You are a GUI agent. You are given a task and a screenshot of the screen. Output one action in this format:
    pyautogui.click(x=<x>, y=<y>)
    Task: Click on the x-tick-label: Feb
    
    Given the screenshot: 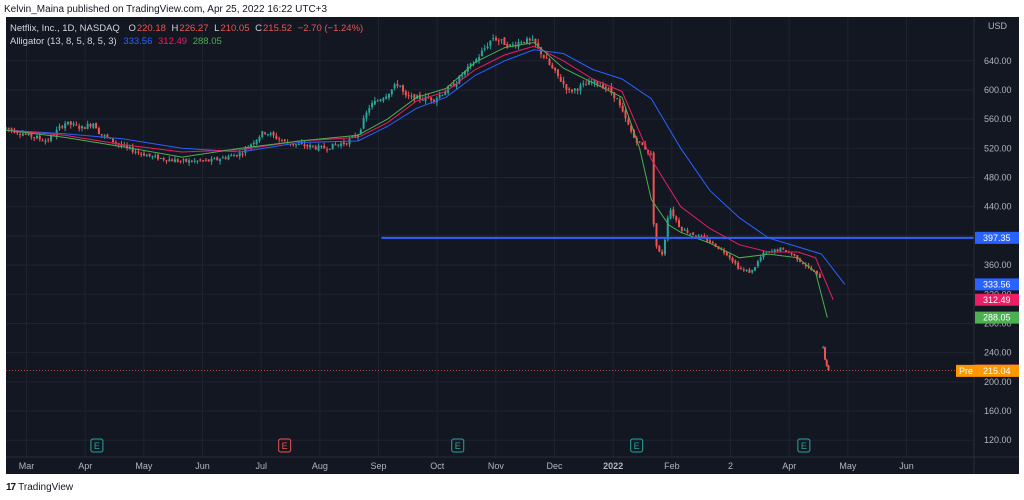 What is the action you would take?
    pyautogui.click(x=672, y=466)
    